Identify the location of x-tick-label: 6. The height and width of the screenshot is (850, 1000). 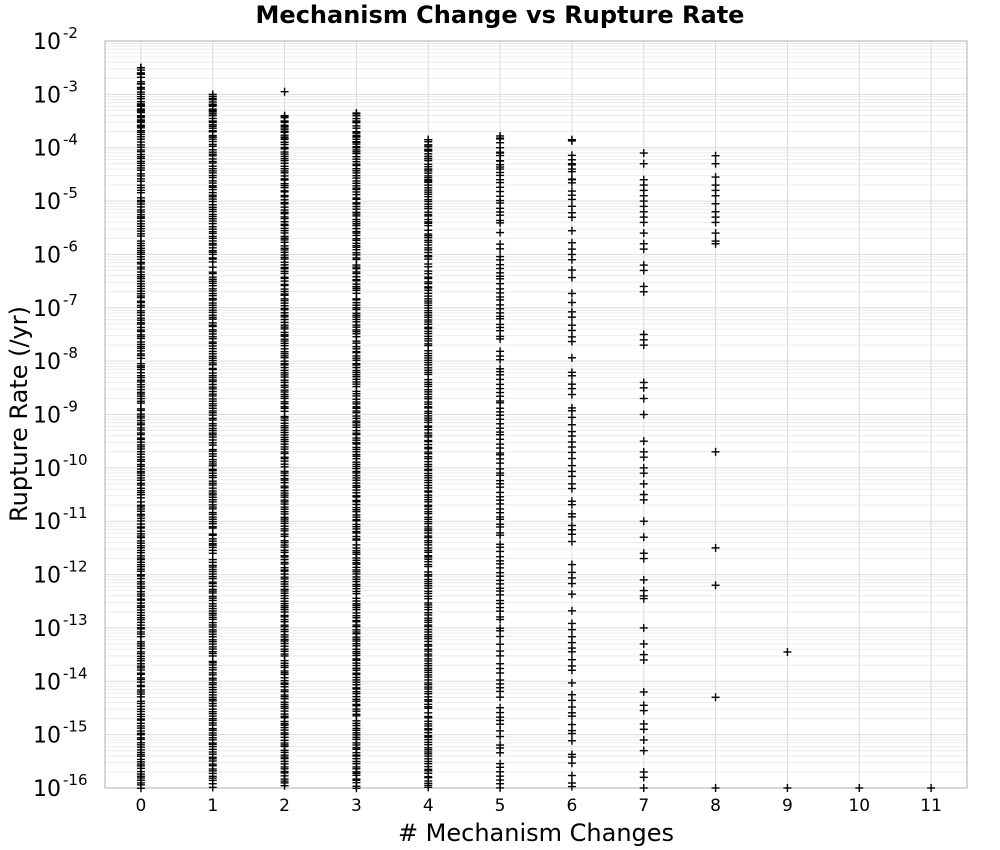
(572, 806).